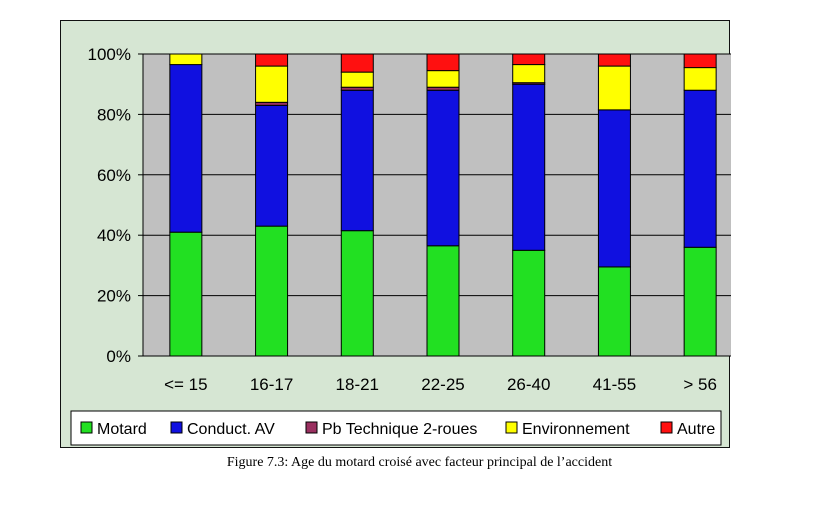 The width and height of the screenshot is (839, 510). What do you see at coordinates (109, 54) in the screenshot?
I see `y-tick-label: 100%` at bounding box center [109, 54].